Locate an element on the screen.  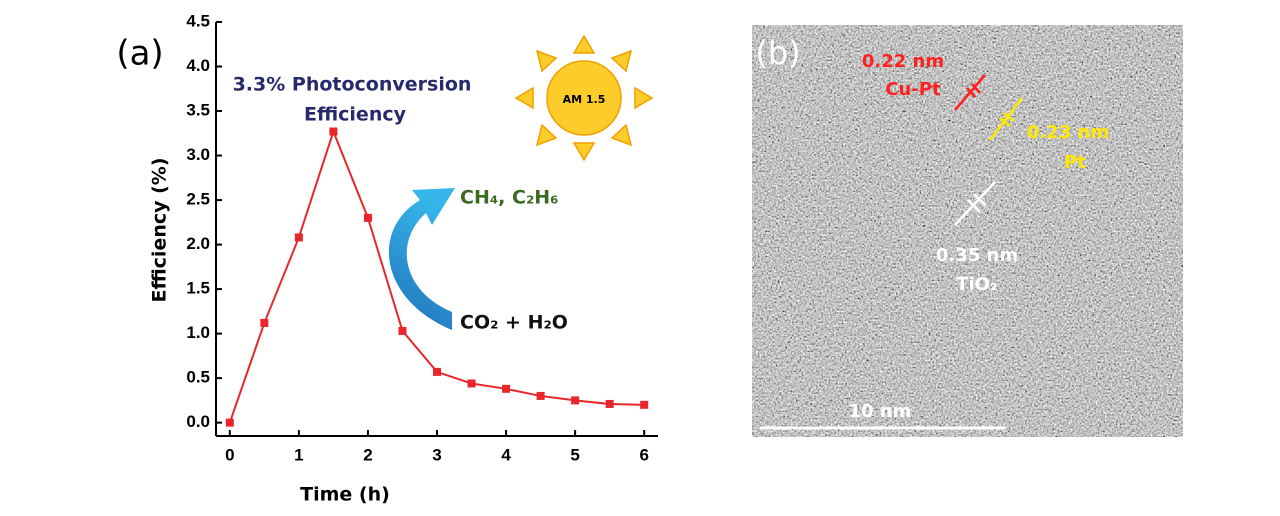
panel-label: (a) is located at coordinates (139, 54).